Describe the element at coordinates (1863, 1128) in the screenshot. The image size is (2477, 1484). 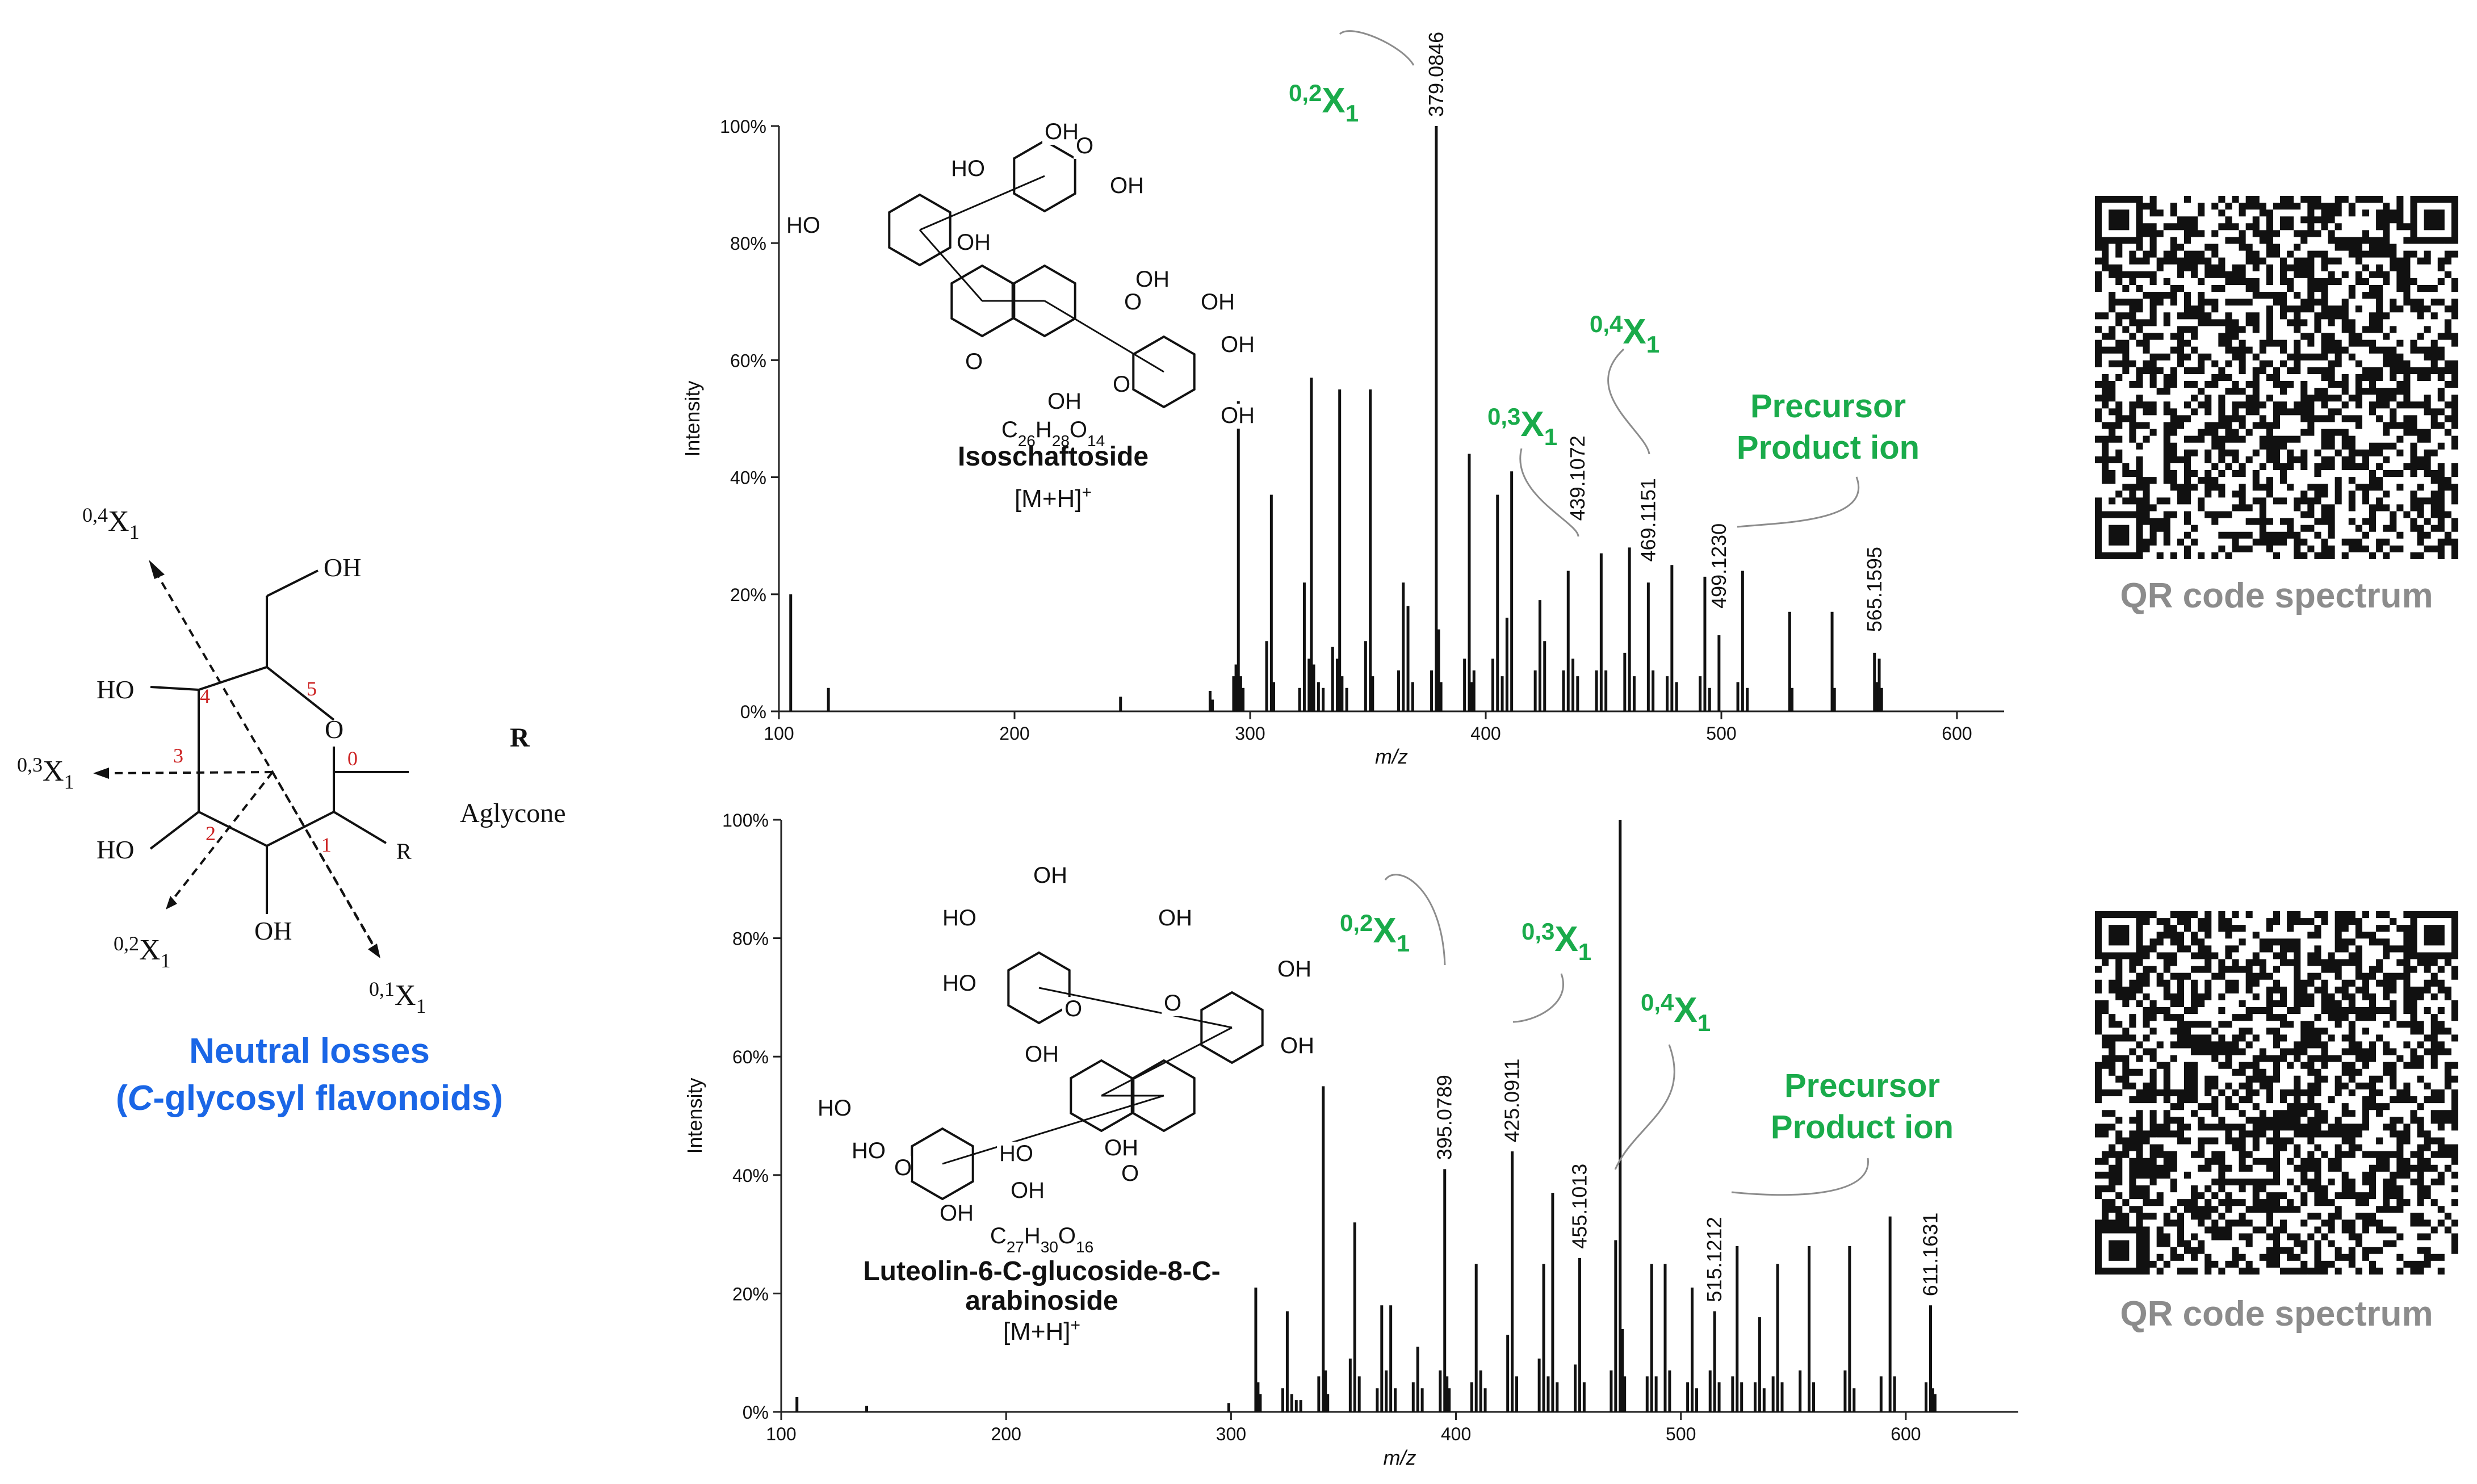
I see `product-ion-label: Product ion` at that location.